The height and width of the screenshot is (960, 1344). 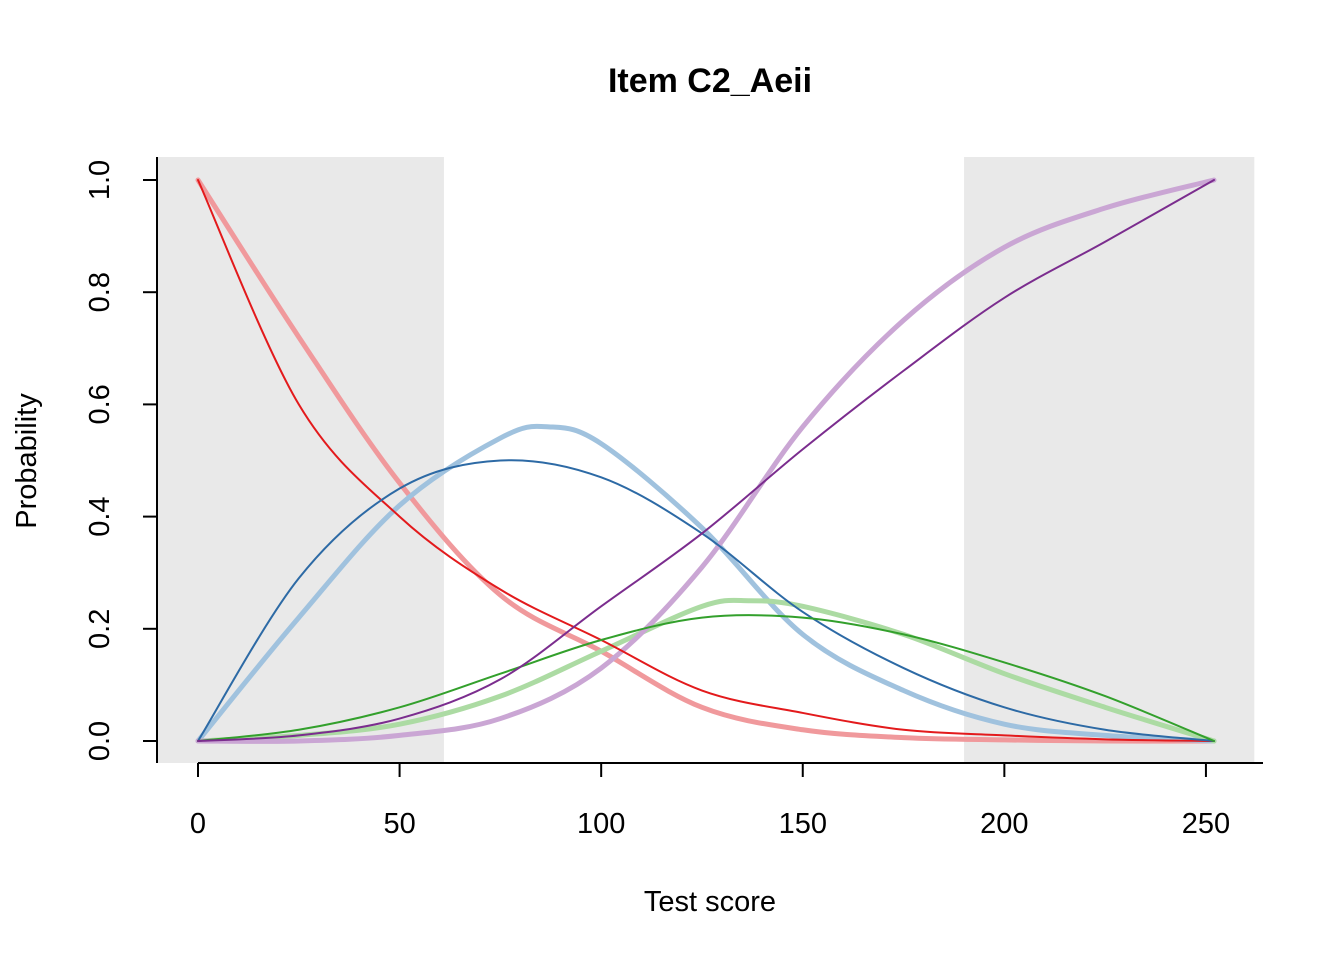 What do you see at coordinates (710, 902) in the screenshot?
I see `x-axis-label: Test score` at bounding box center [710, 902].